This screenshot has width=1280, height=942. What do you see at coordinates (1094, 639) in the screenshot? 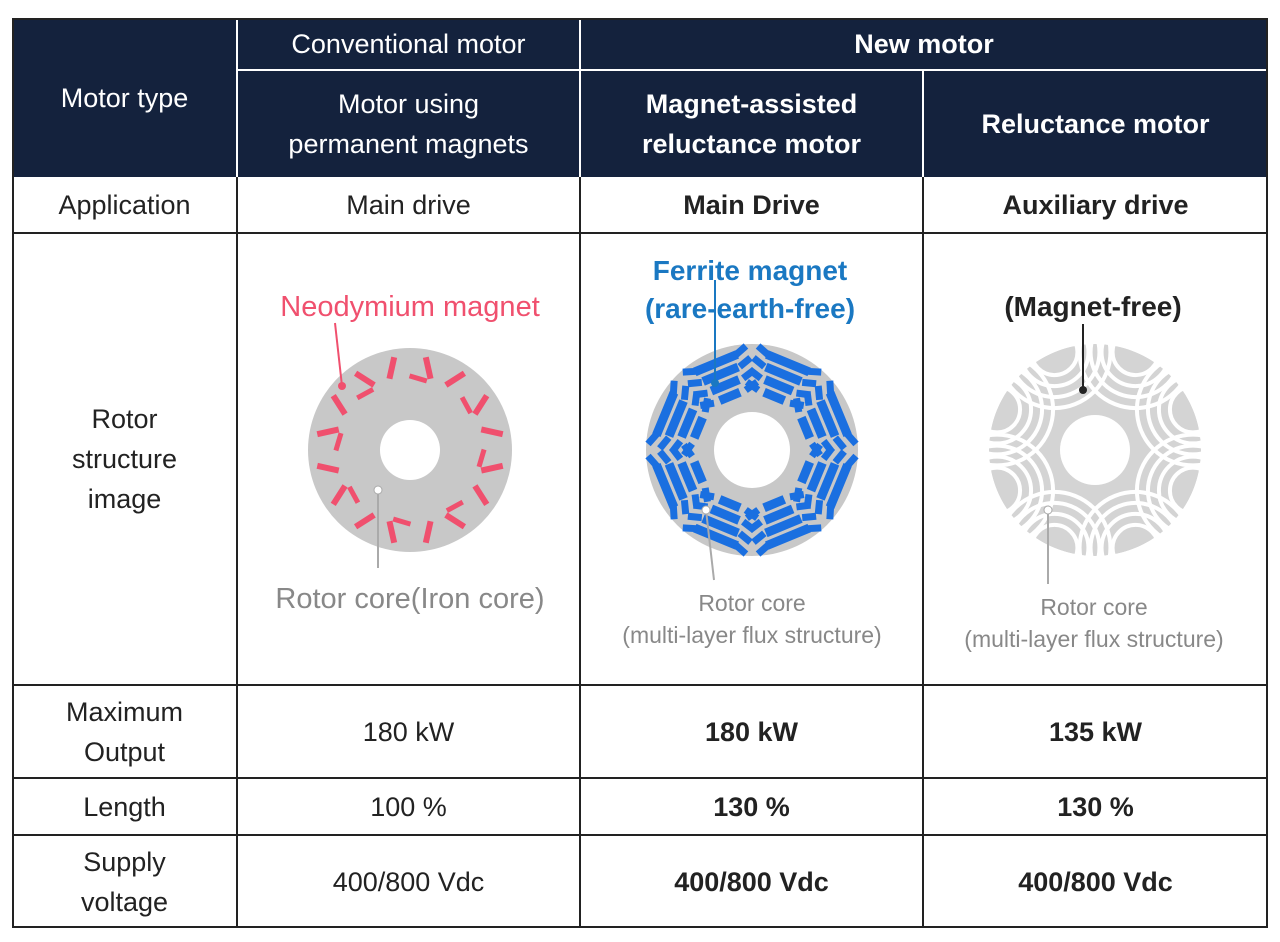
I see `rotor-core-label-3-sub: (multi-layer flux structure)` at bounding box center [1094, 639].